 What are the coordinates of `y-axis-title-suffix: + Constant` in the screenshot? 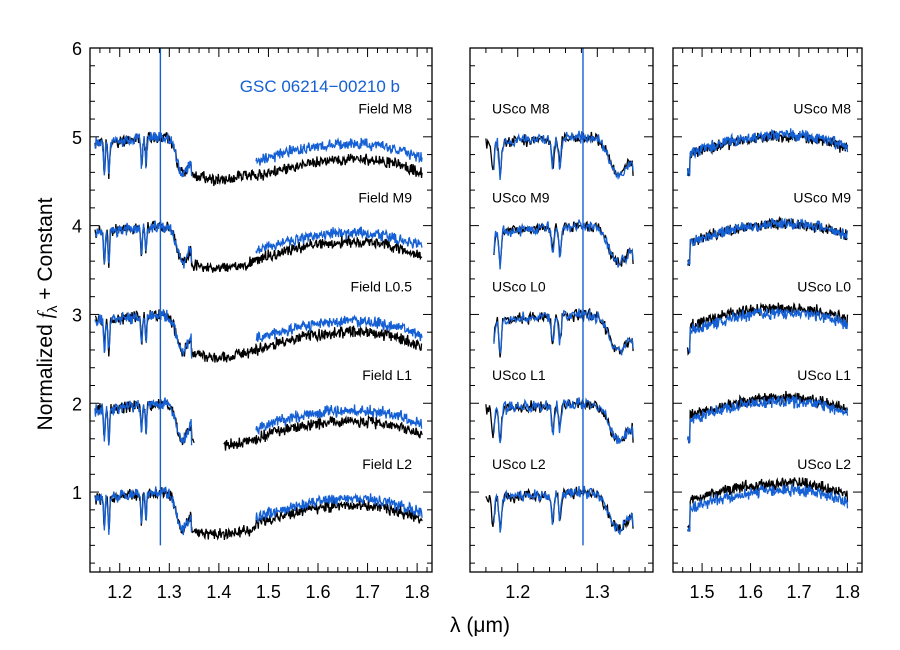 It's located at (45, 251).